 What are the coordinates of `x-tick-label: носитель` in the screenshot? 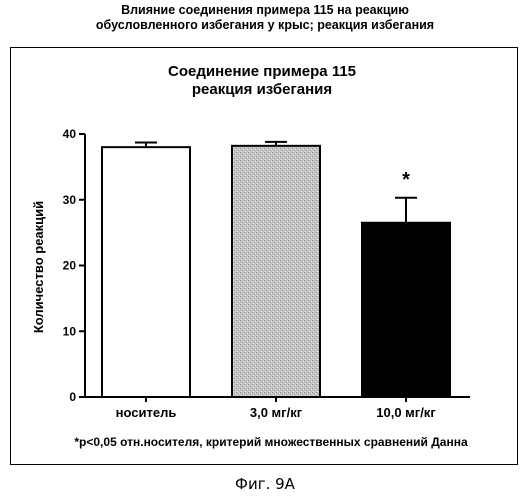 It's located at (146, 412).